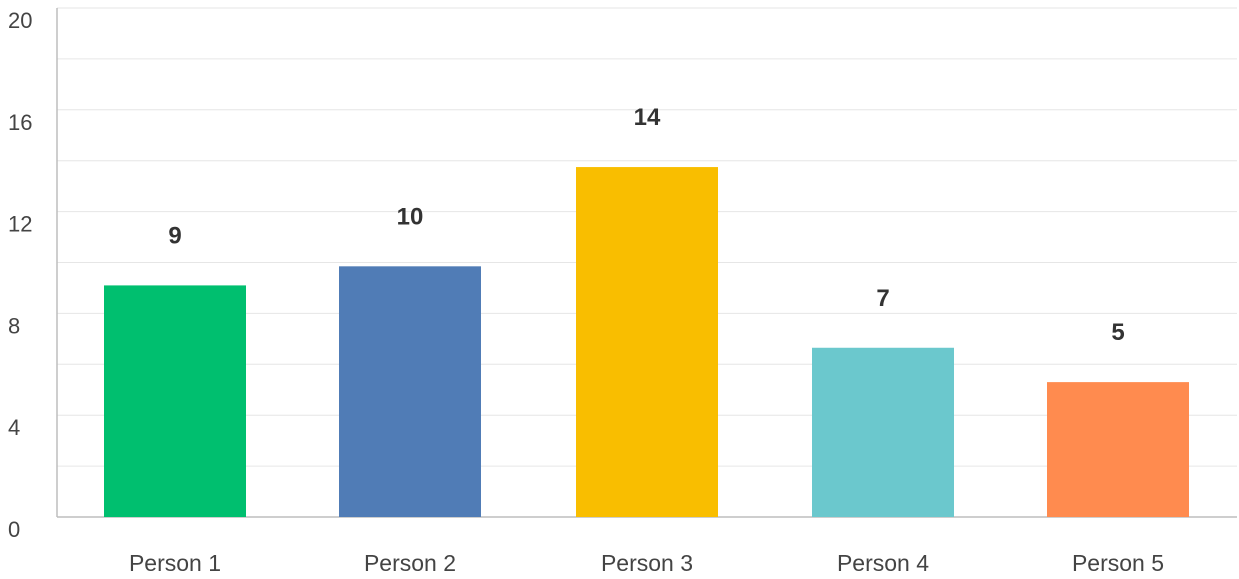 The height and width of the screenshot is (579, 1239). What do you see at coordinates (175, 563) in the screenshot?
I see `x-category-label: Person 1` at bounding box center [175, 563].